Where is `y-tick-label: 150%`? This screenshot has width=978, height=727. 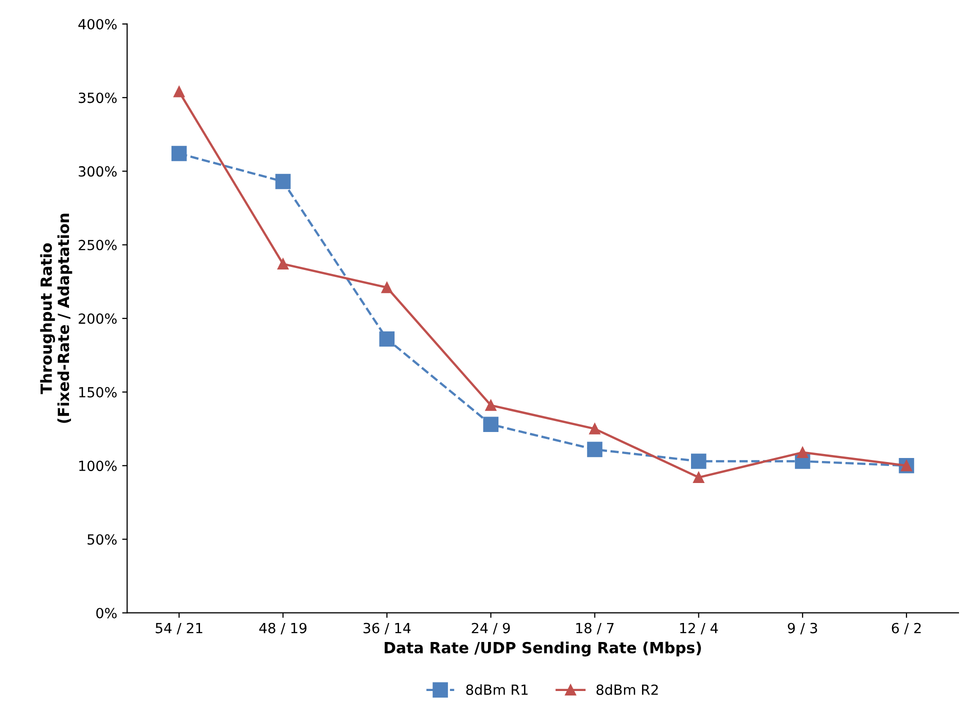 y-tick-label: 150% is located at coordinates (98, 392).